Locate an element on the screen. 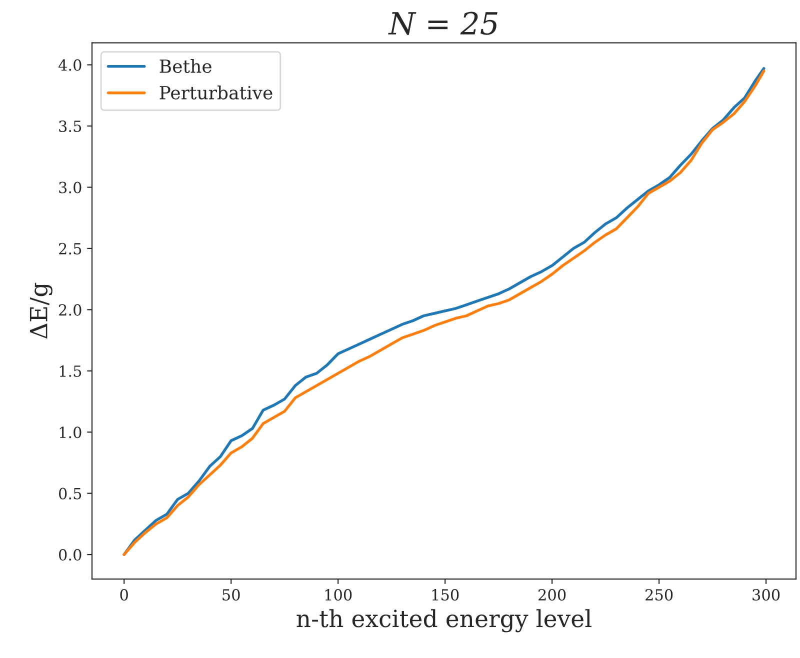 This screenshot has height=658, width=800. y-axis-title: ΔE/g is located at coordinates (41, 310).